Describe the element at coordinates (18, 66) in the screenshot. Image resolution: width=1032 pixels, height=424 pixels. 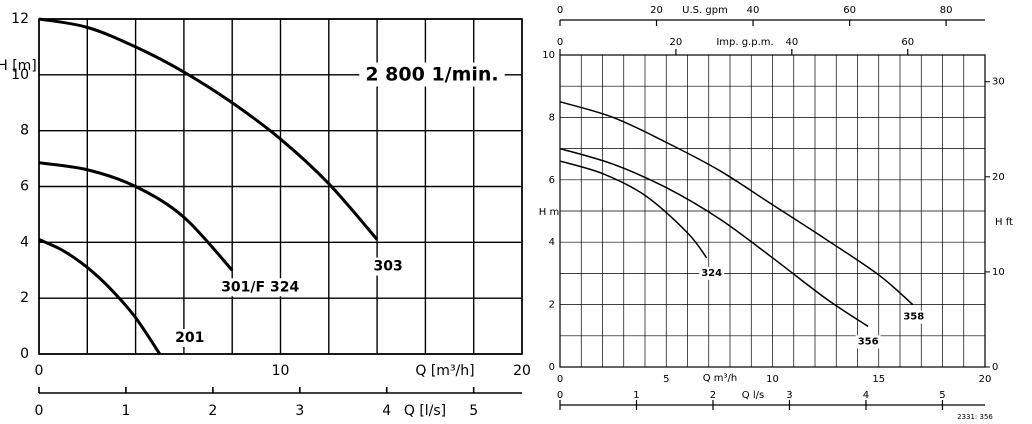
I see `y-axis-label: H [m]` at that location.